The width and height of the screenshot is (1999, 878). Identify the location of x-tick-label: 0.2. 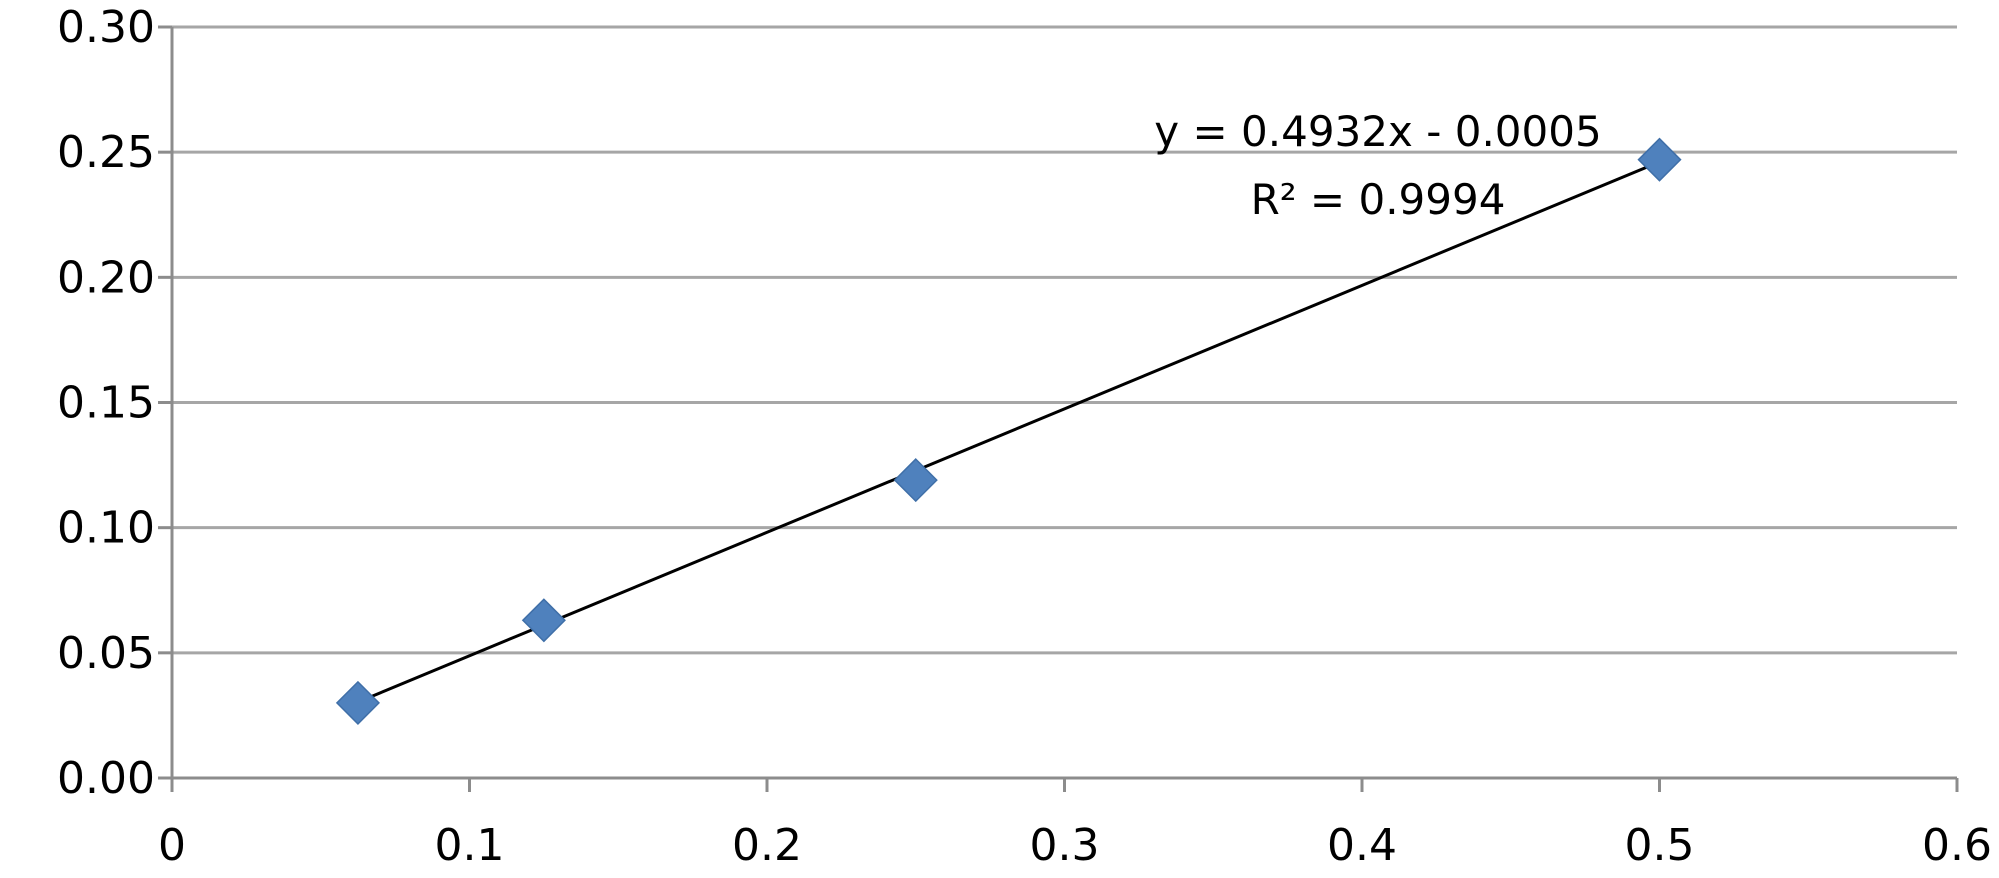
(767, 845).